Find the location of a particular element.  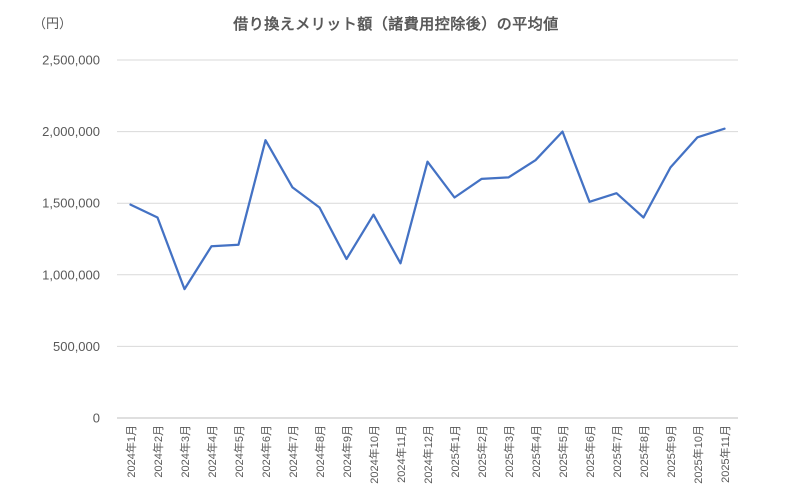

x-tick-label: 2024年7月 is located at coordinates (293, 451).